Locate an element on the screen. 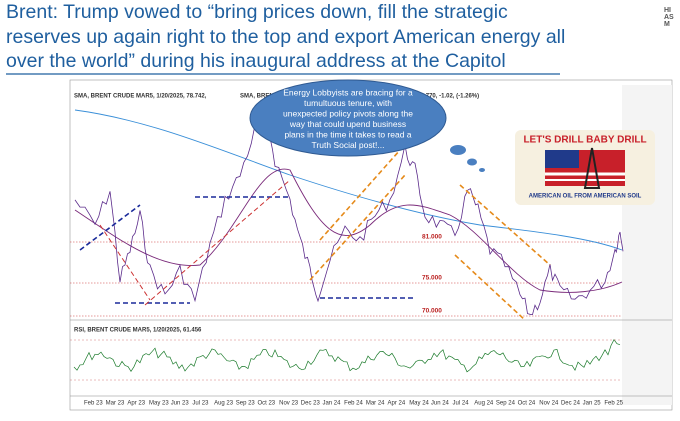 Image resolution: width=680 pixels, height=421 pixels. callout-text: way that could upend business is located at coordinates (347, 124).